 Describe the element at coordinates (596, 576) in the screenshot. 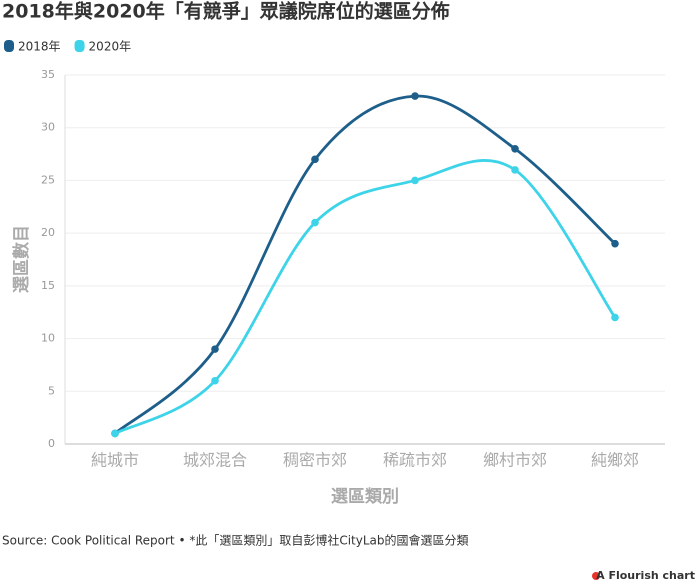

I see `flourish-logo` at that location.